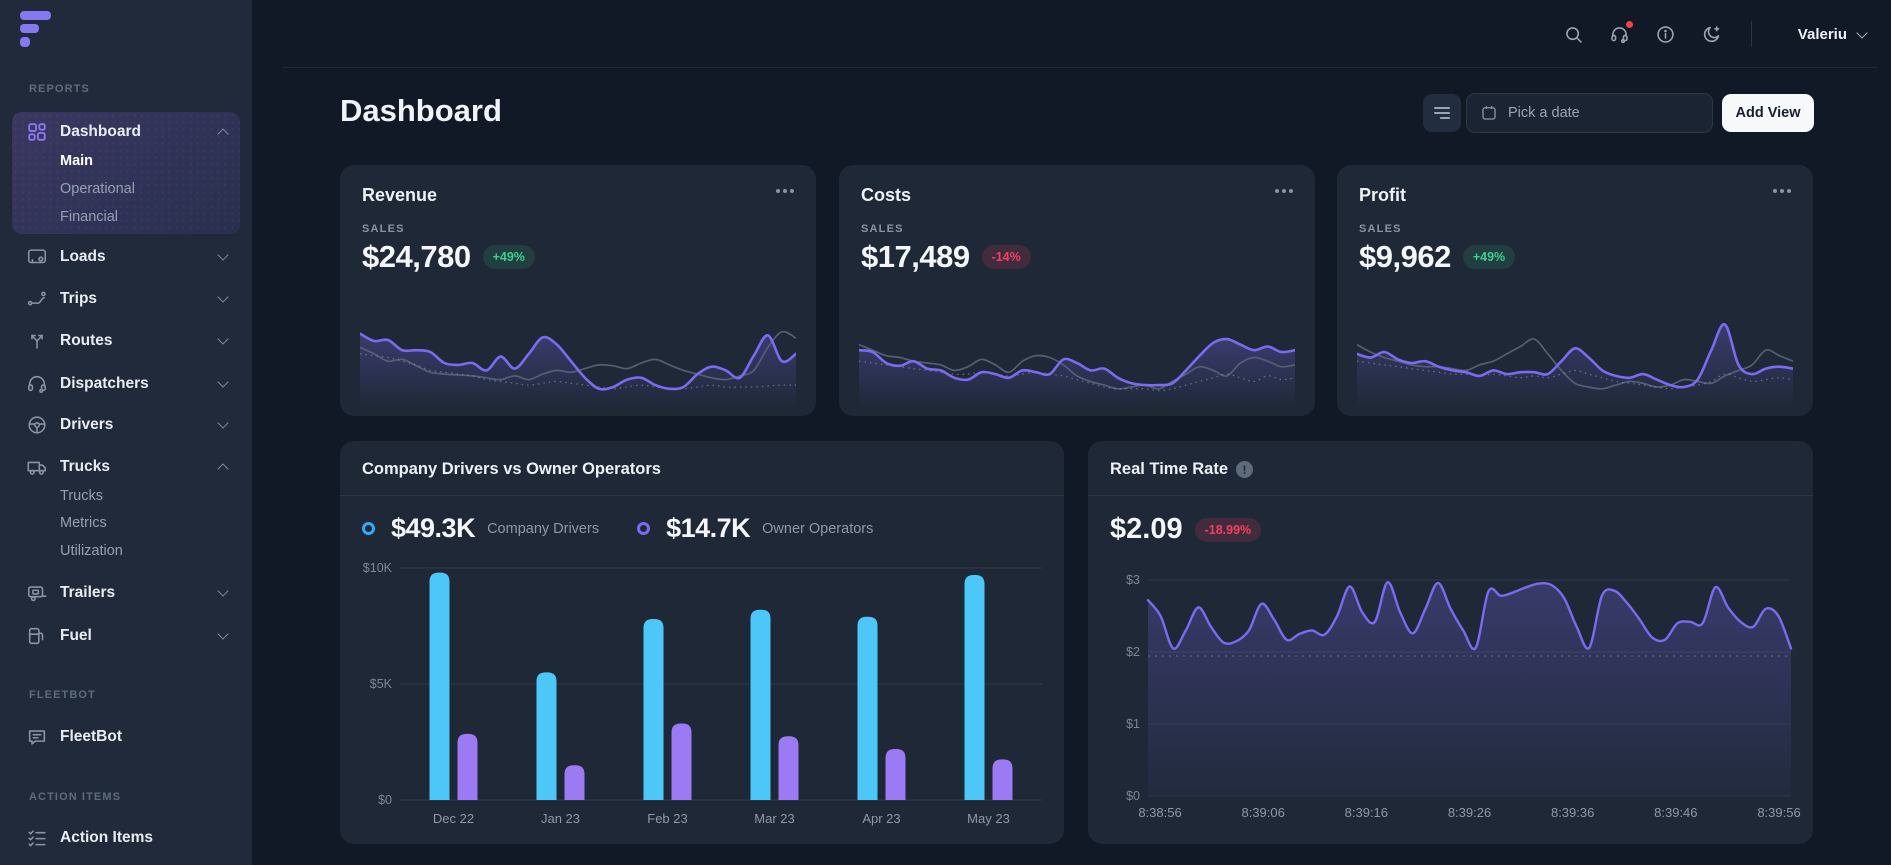  Describe the element at coordinates (59, 89) in the screenshot. I see `section-label-reports: Reports` at that location.